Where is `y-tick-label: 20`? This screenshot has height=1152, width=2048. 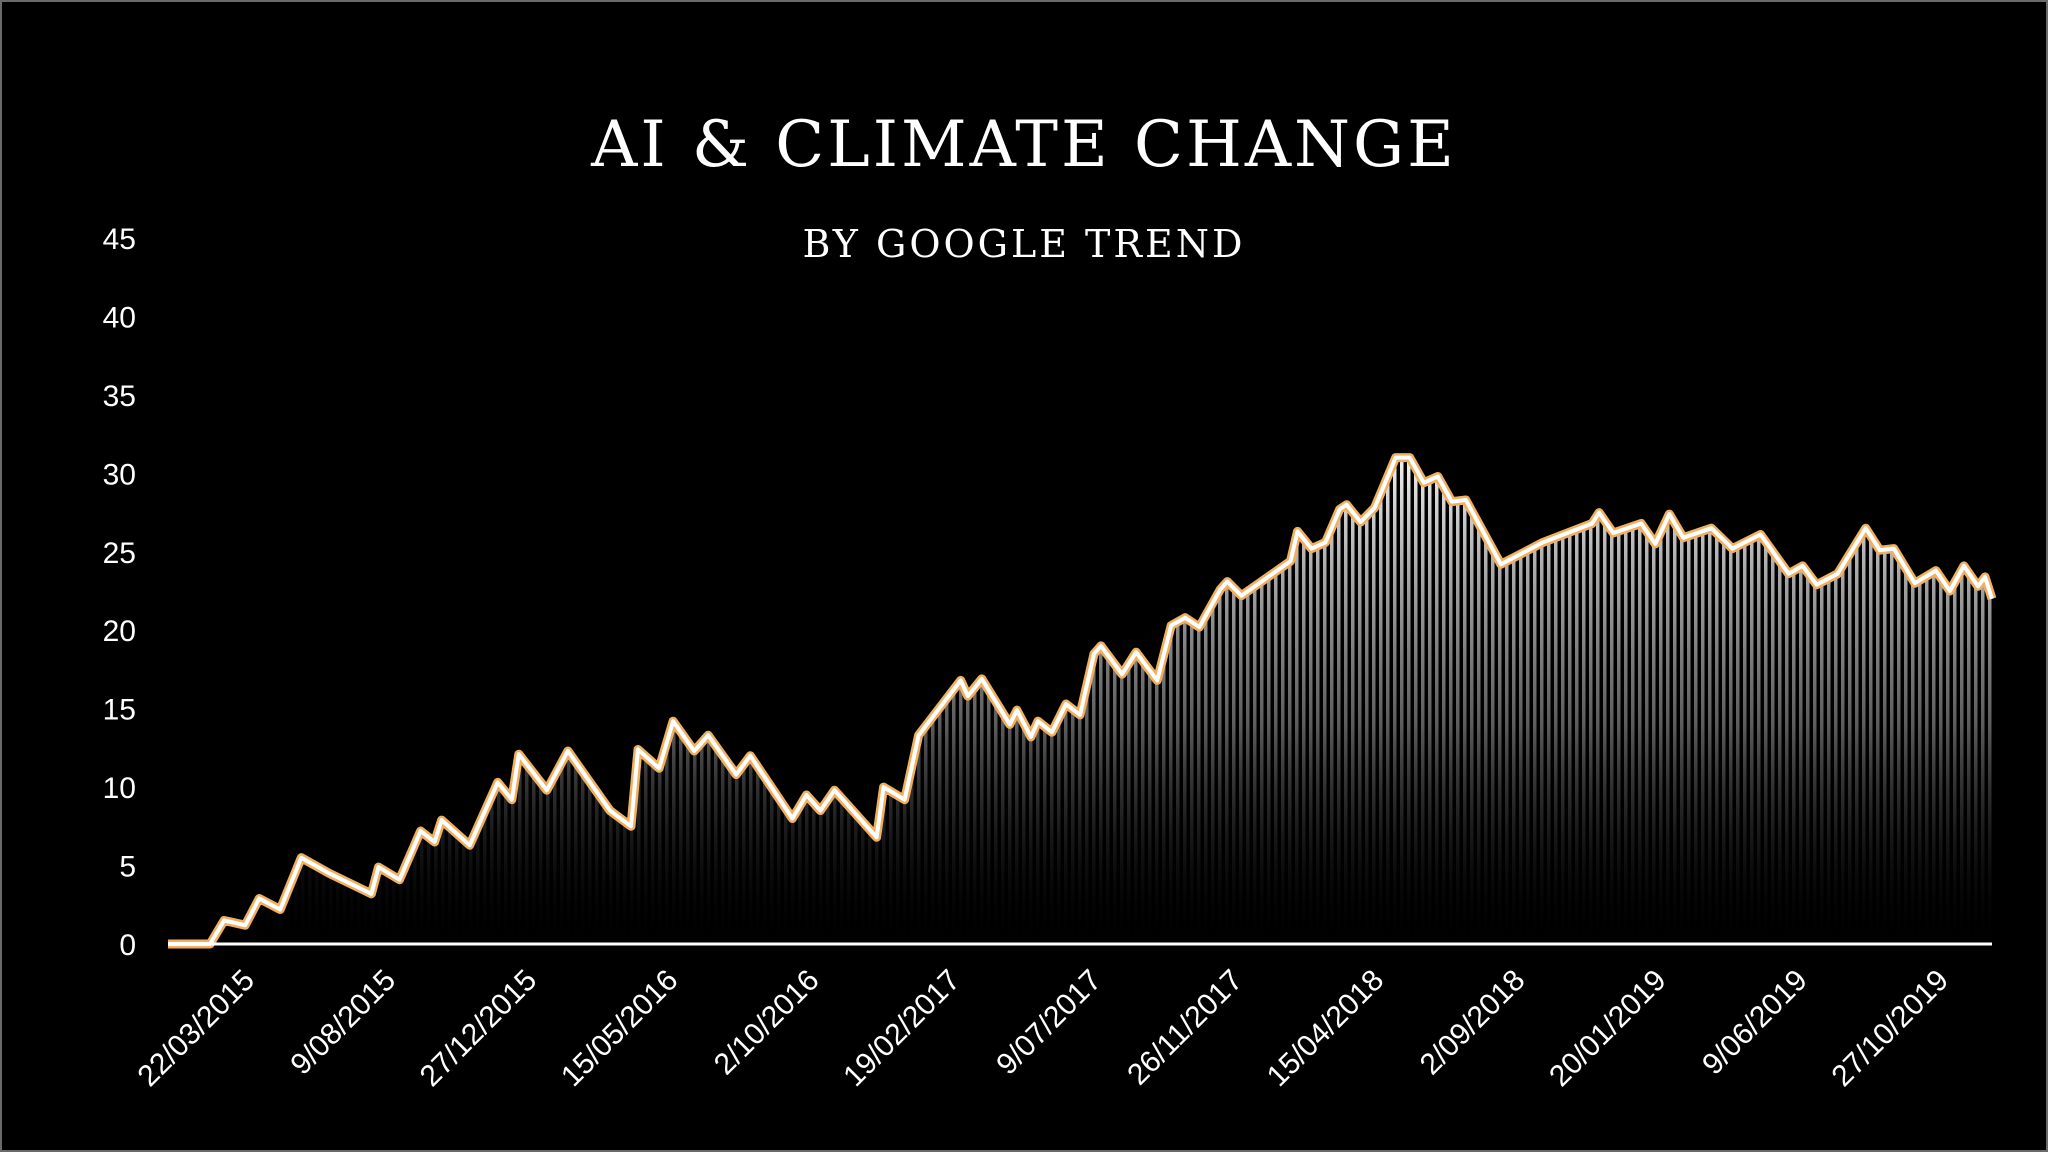
y-tick-label: 20 is located at coordinates (119, 631).